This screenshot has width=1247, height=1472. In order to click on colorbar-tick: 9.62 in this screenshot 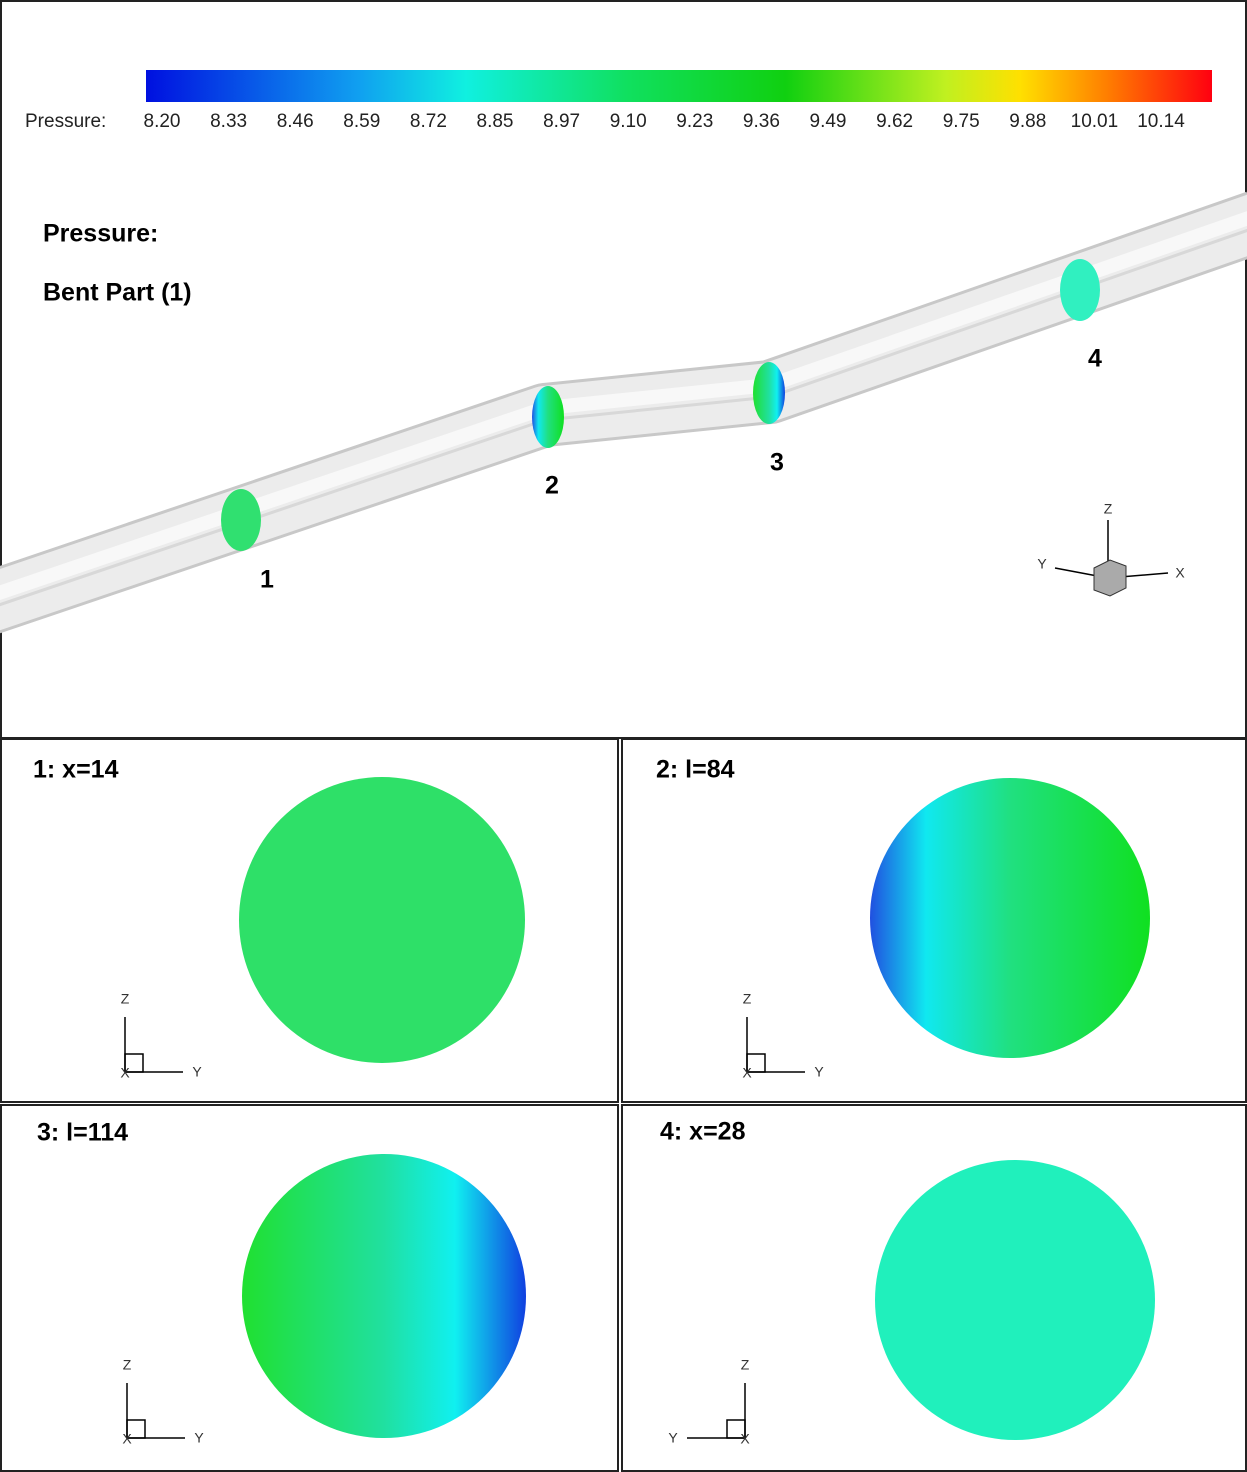, I will do `click(894, 121)`.